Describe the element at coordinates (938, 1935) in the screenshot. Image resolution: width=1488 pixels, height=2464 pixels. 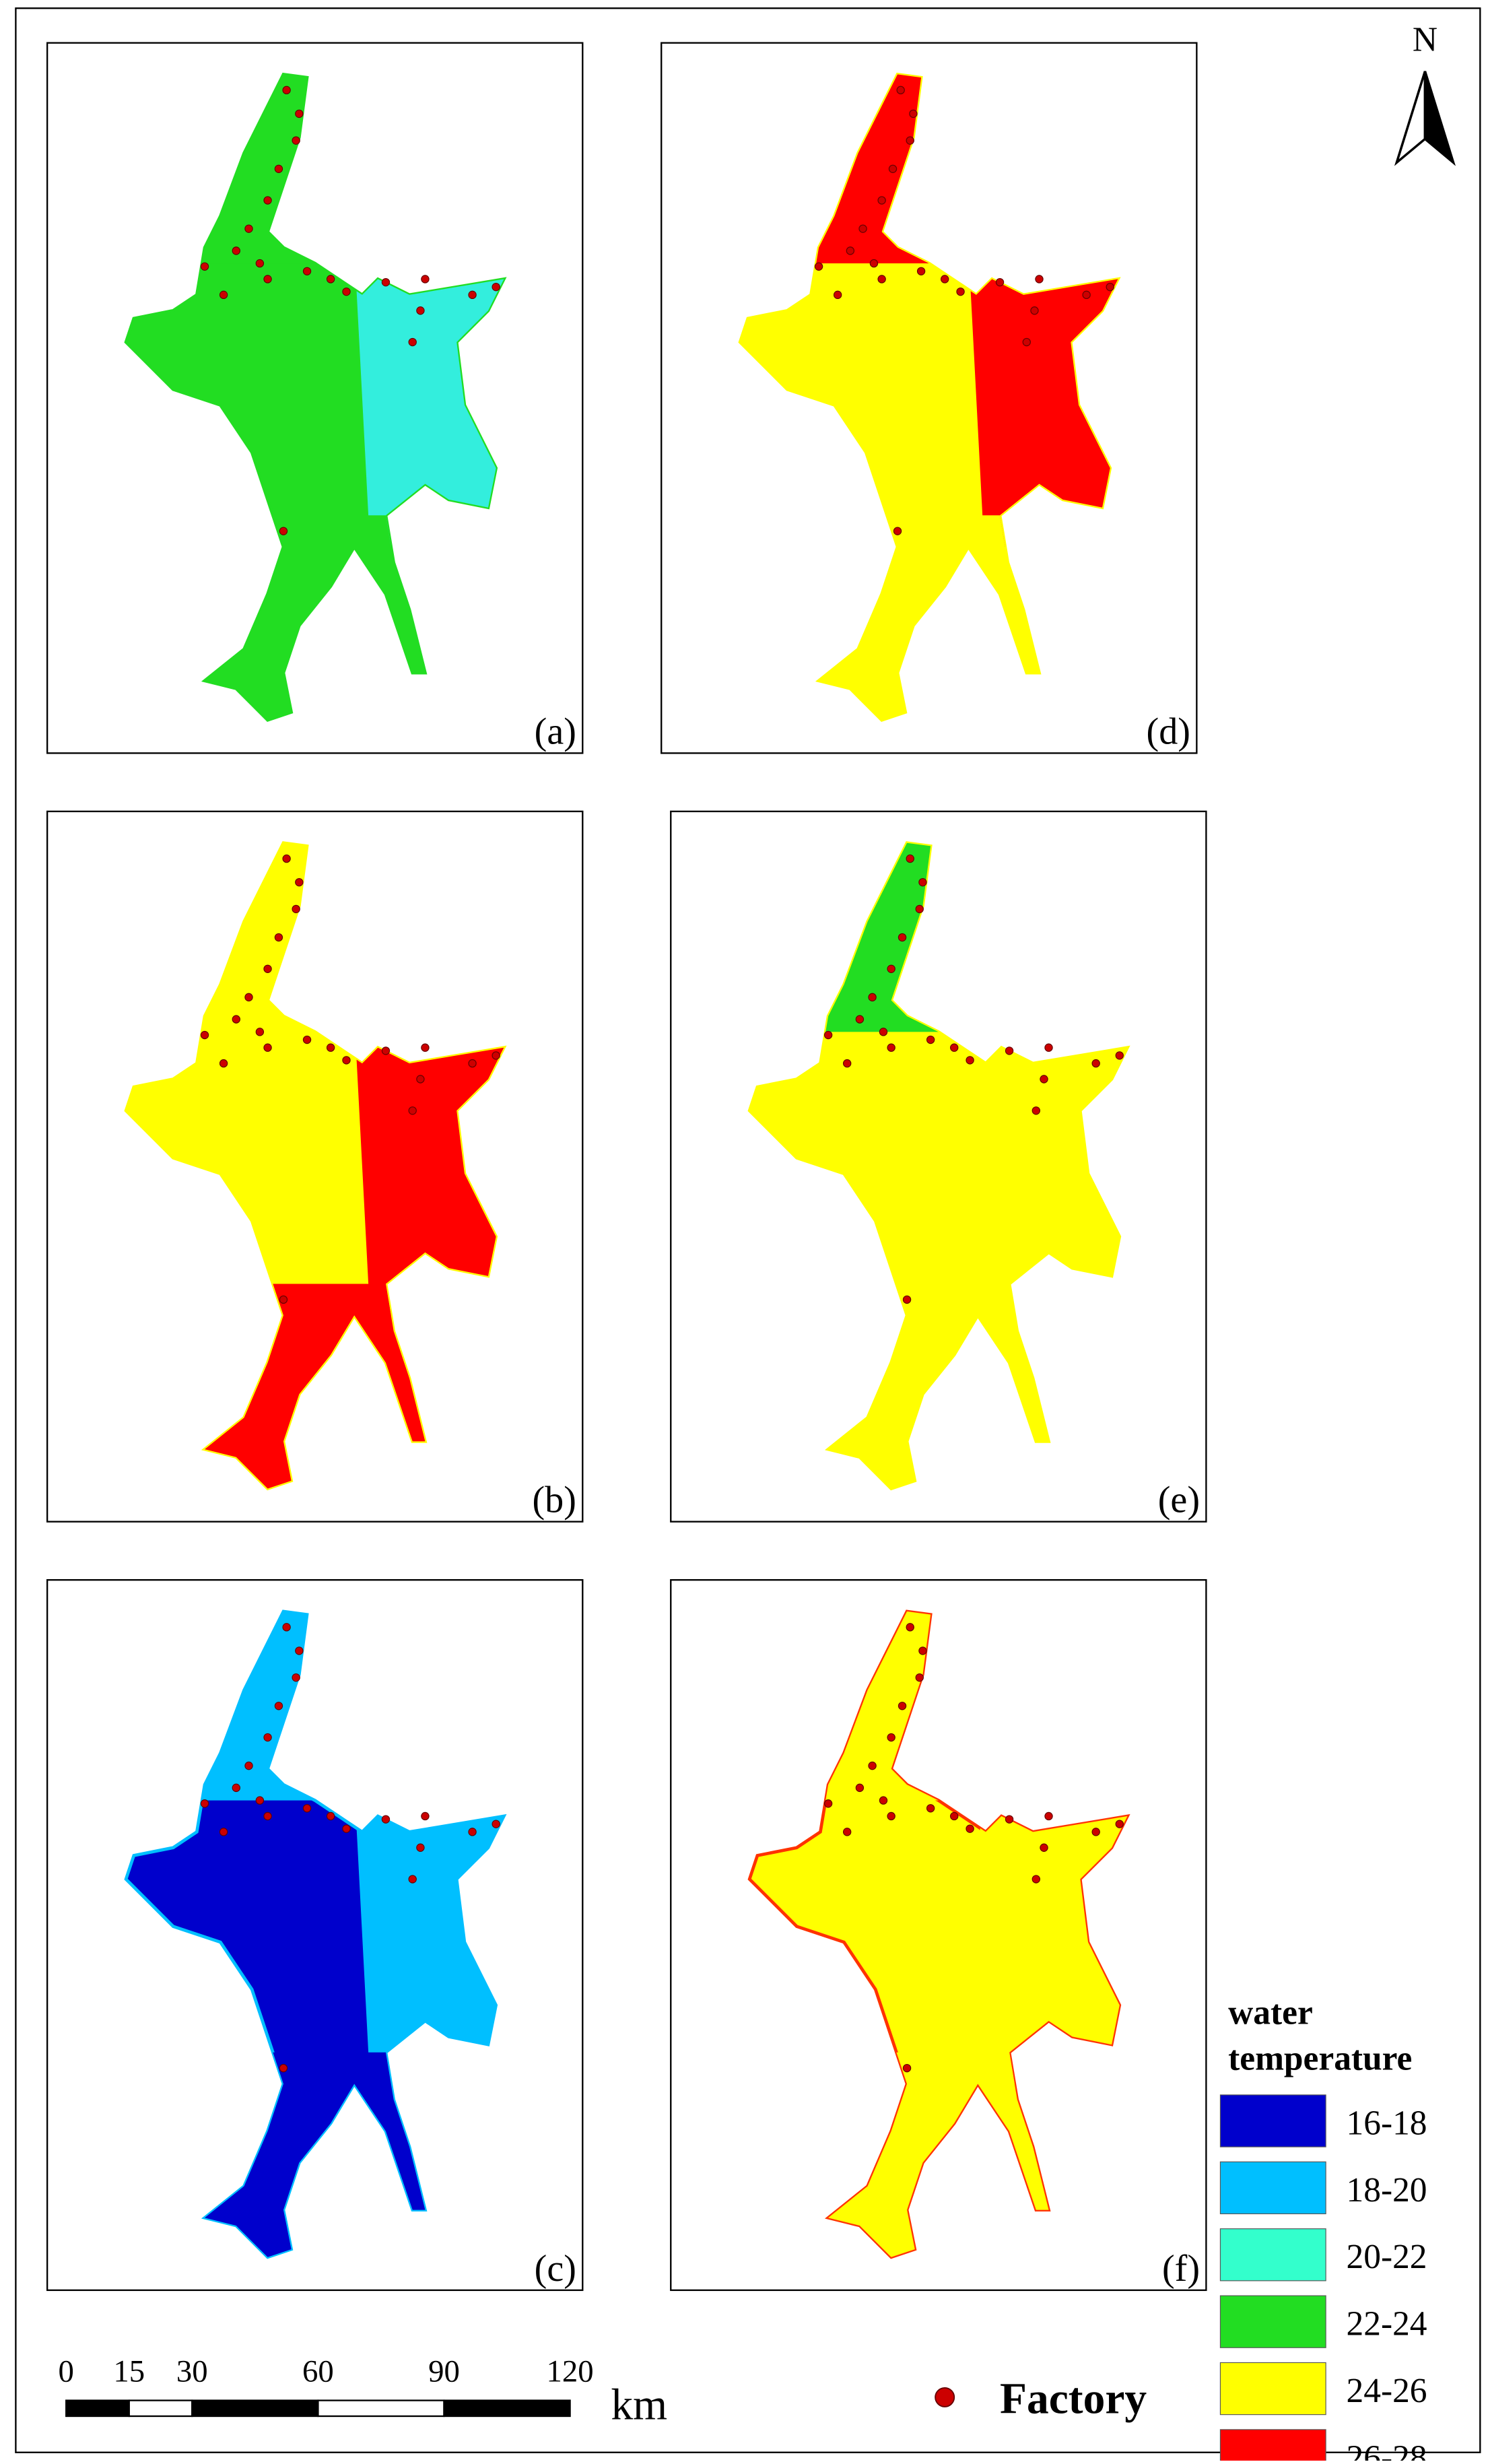
I see `map-panel: (f)` at that location.